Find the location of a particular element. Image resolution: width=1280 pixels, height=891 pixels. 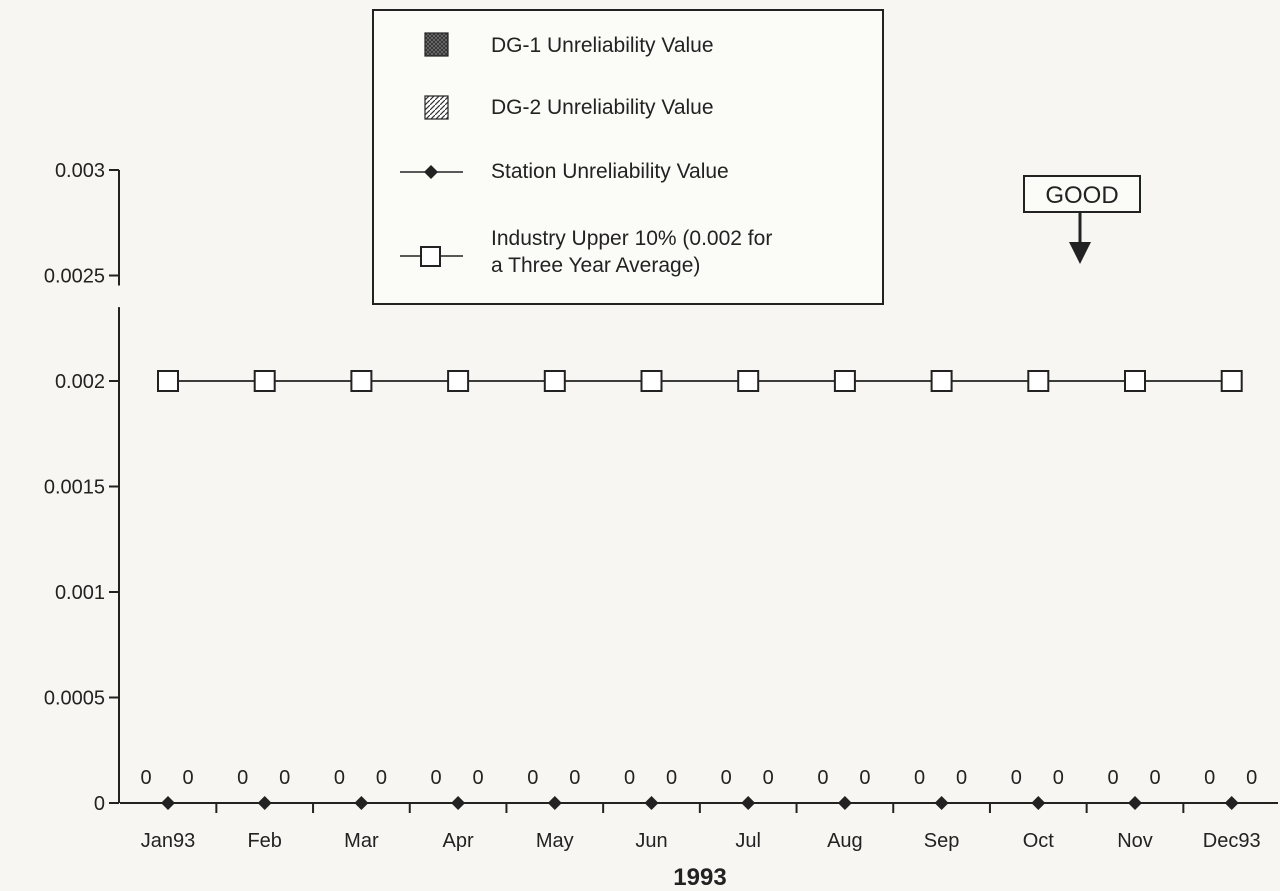

x-tick-label: Aug is located at coordinates (845, 841).